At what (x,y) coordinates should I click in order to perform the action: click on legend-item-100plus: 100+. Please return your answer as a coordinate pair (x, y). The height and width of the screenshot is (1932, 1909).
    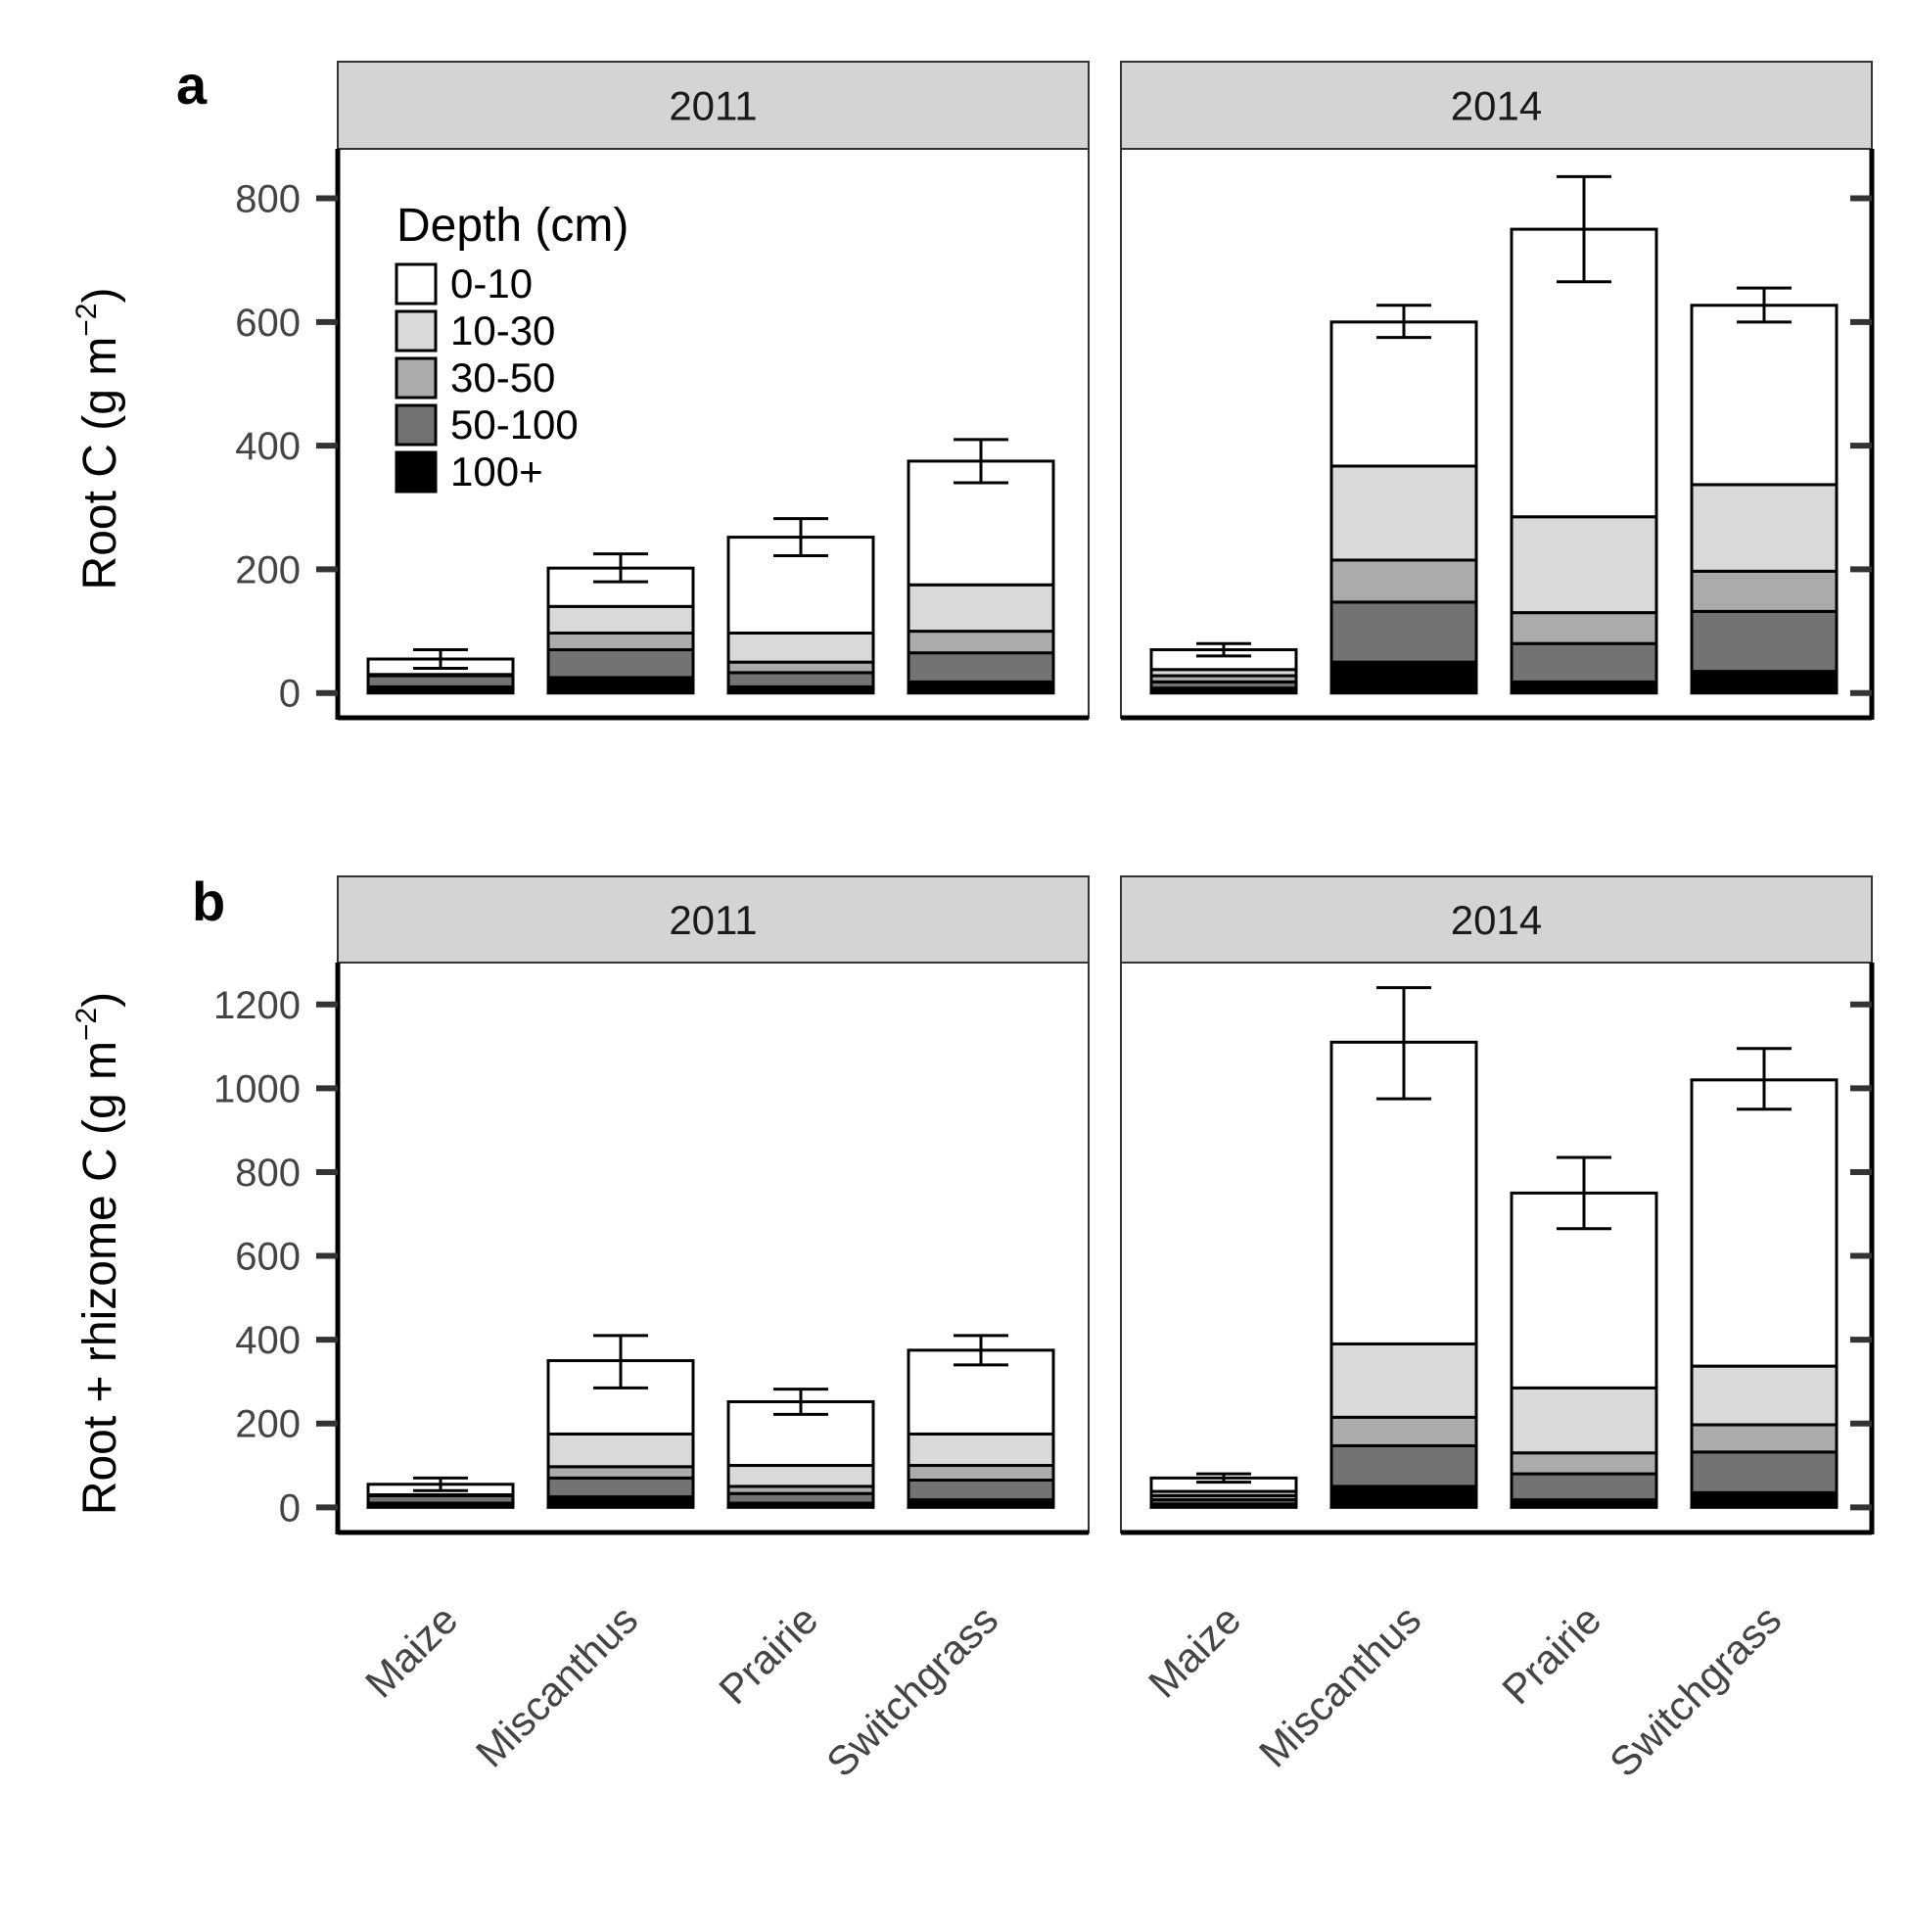
    Looking at the image, I should click on (469, 472).